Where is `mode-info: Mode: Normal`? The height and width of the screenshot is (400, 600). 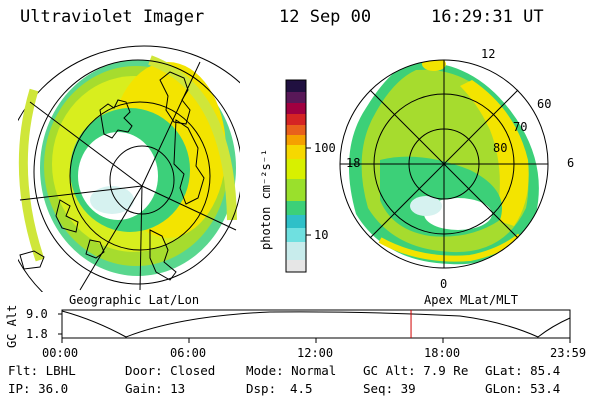
mode-info: Mode: Normal is located at coordinates (291, 370).